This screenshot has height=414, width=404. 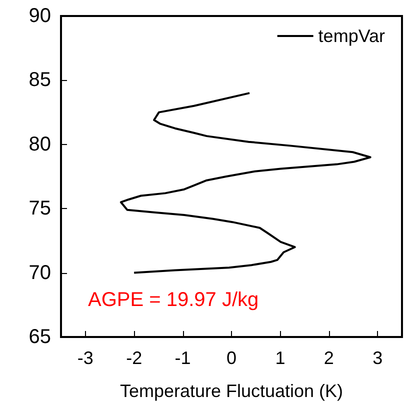 I want to click on y-tick-label: 80, so click(x=39, y=144).